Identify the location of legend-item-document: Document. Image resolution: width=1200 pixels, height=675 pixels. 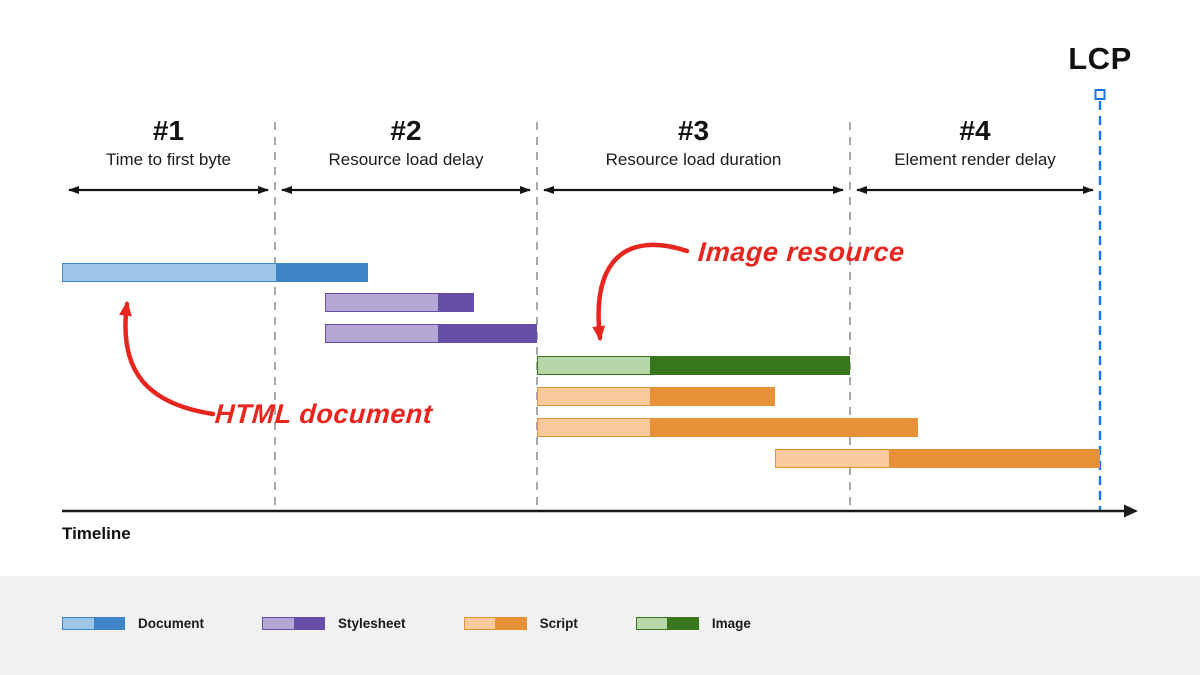
(133, 623).